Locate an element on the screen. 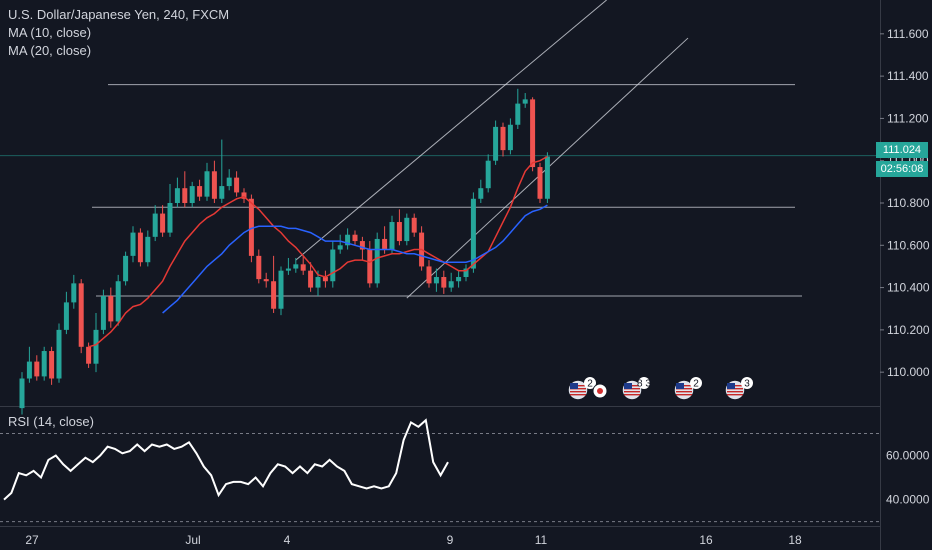 This screenshot has height=550, width=932. ma20-line is located at coordinates (355, 259).